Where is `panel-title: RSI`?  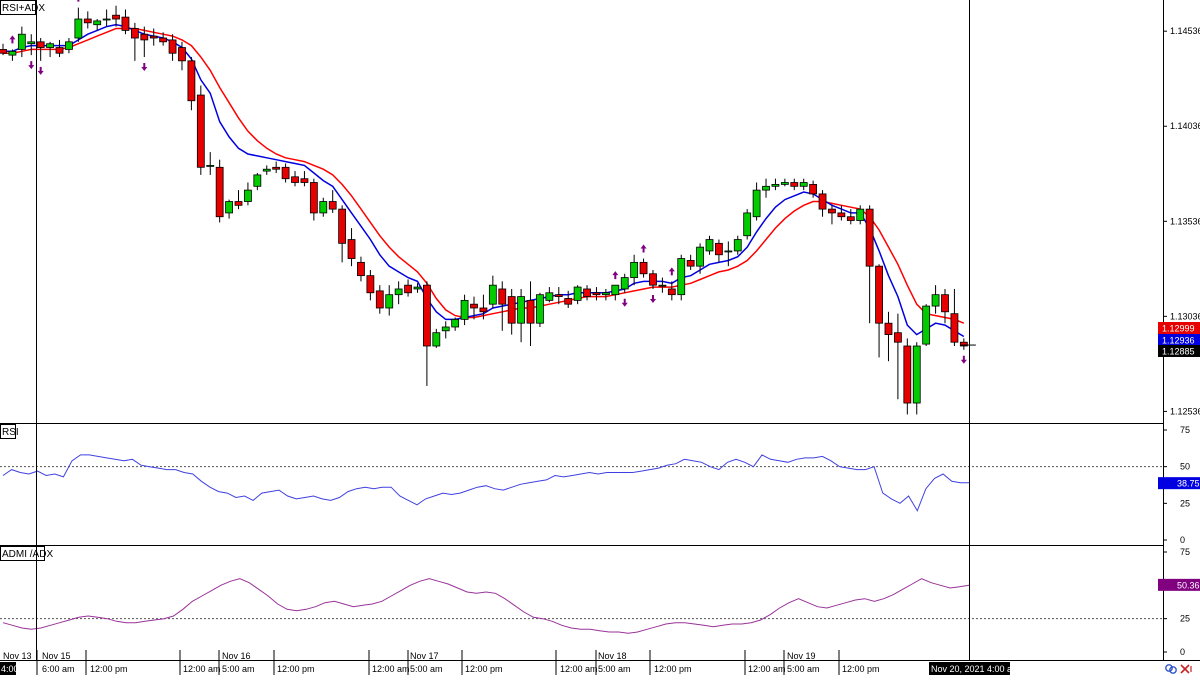 panel-title: RSI is located at coordinates (10, 432).